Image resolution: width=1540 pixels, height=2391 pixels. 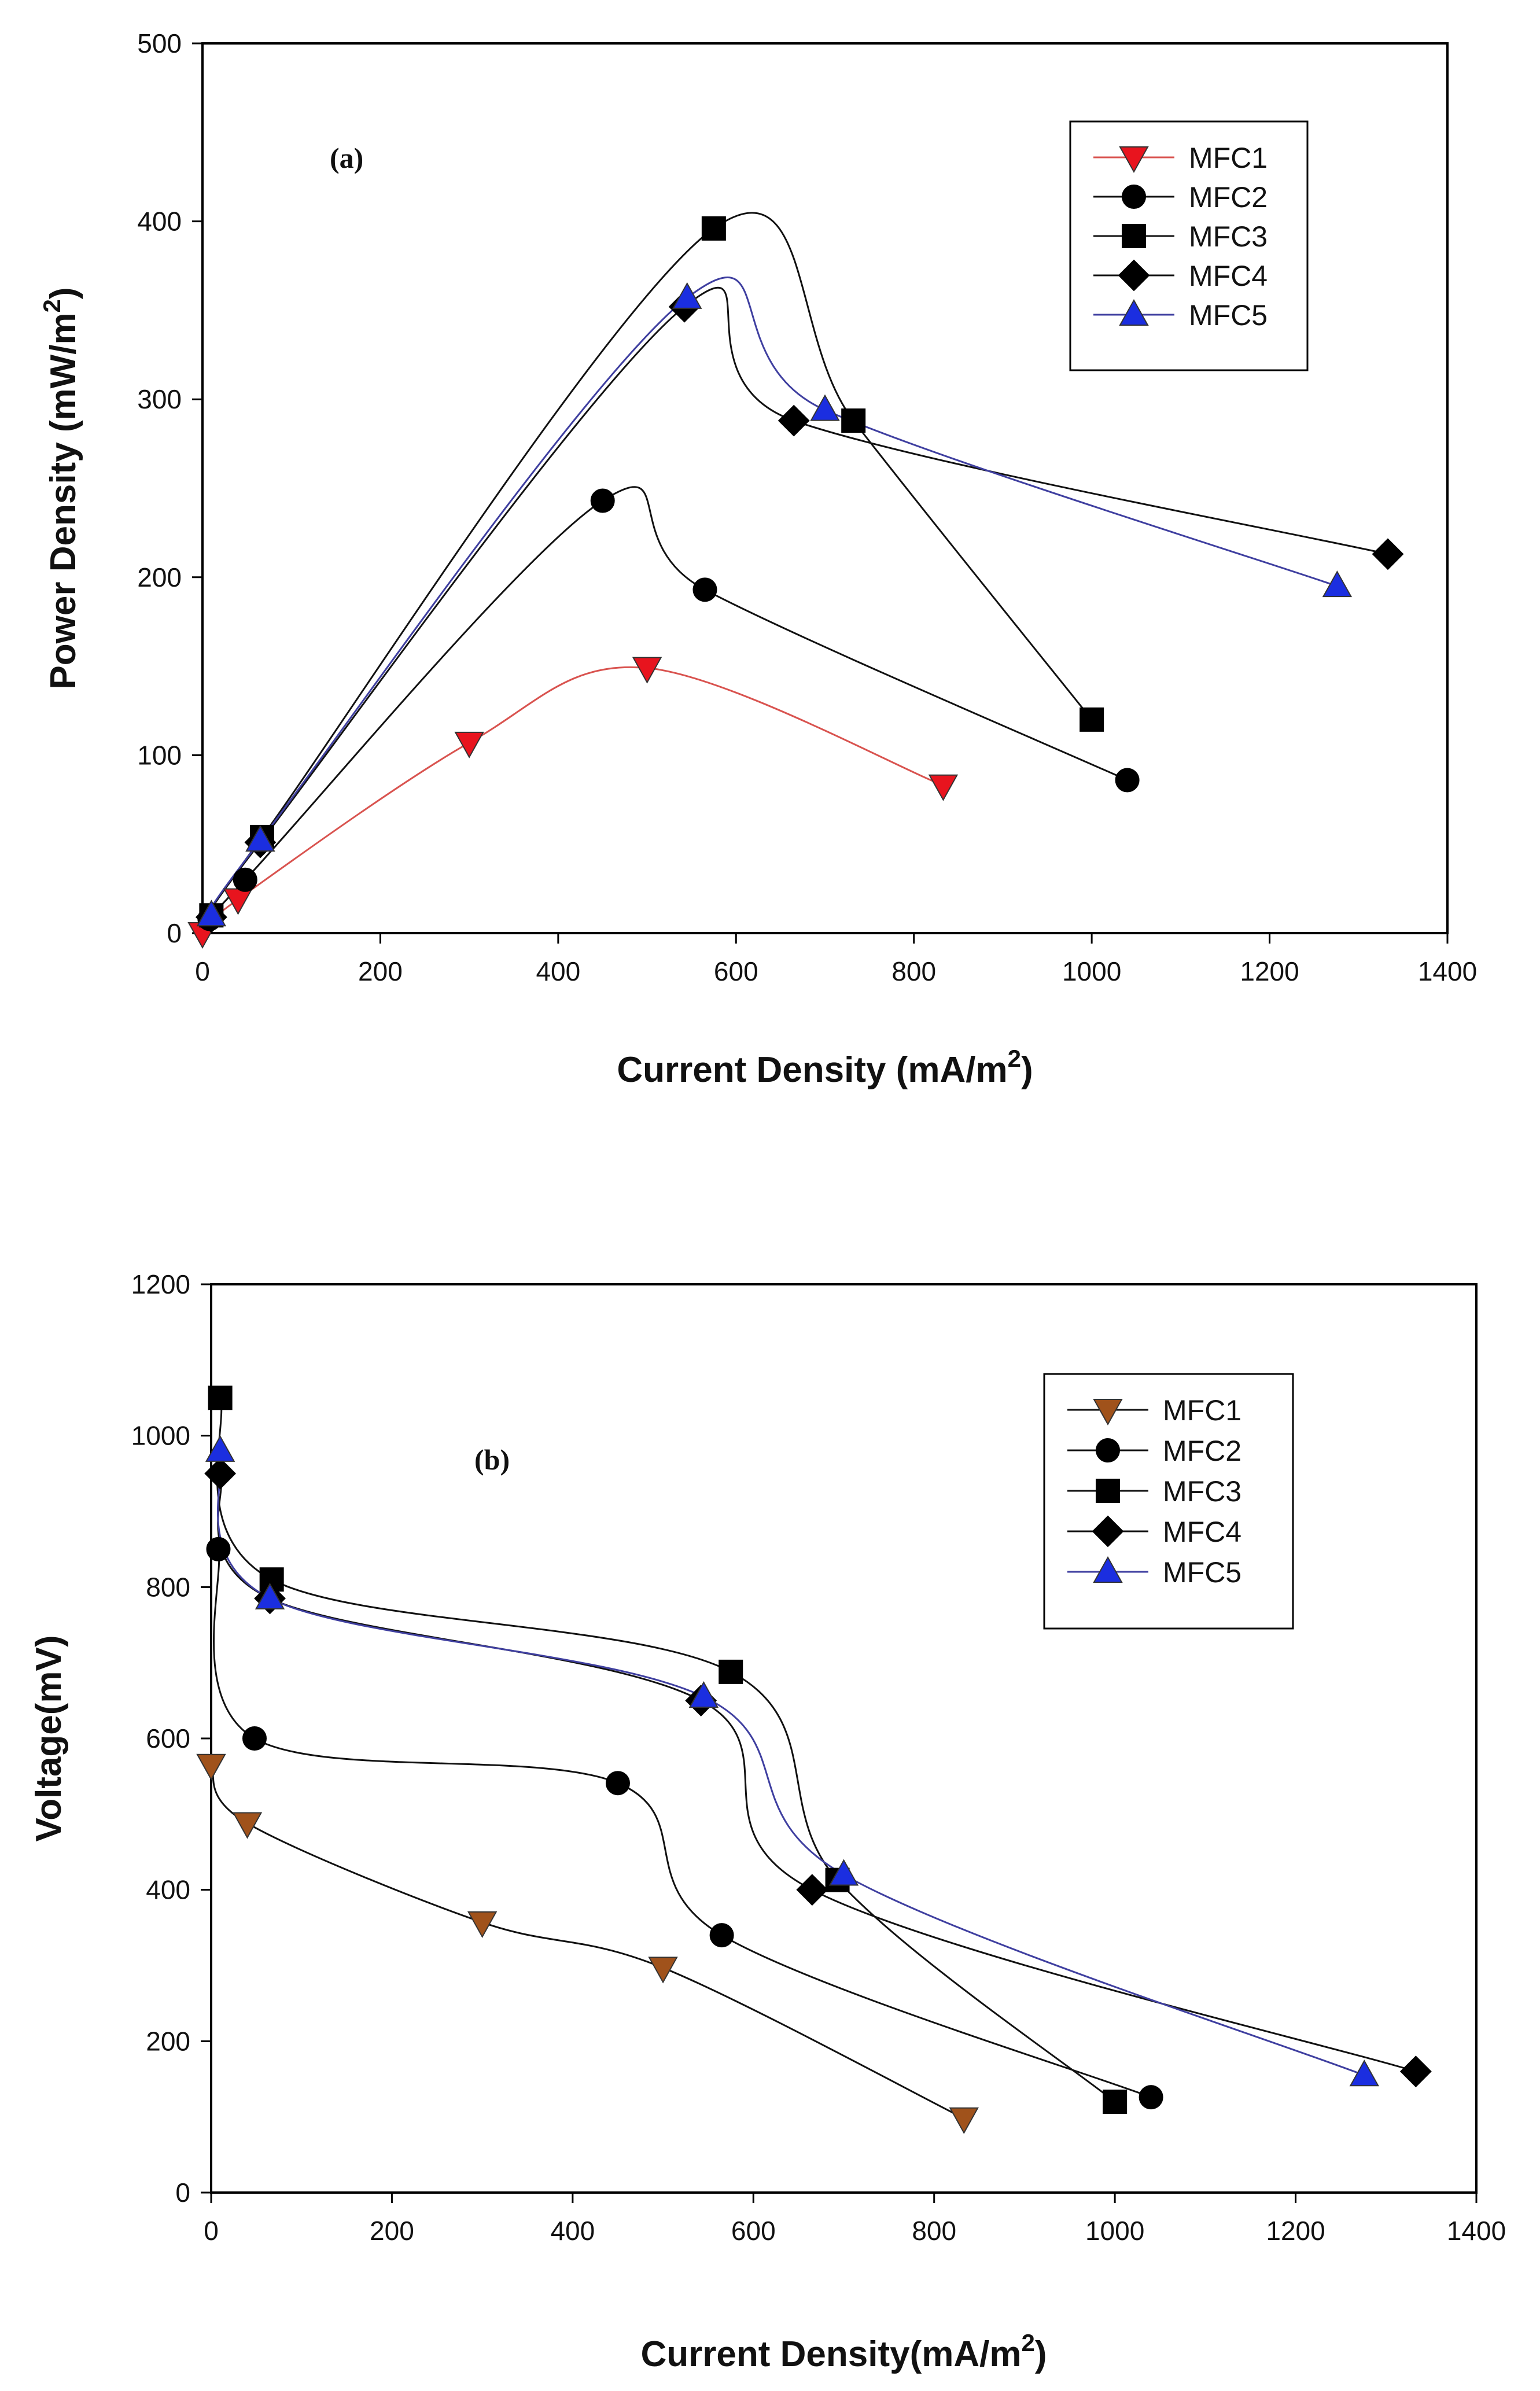 What do you see at coordinates (159, 399) in the screenshot?
I see `chart-a-y-tick-label: 300` at bounding box center [159, 399].